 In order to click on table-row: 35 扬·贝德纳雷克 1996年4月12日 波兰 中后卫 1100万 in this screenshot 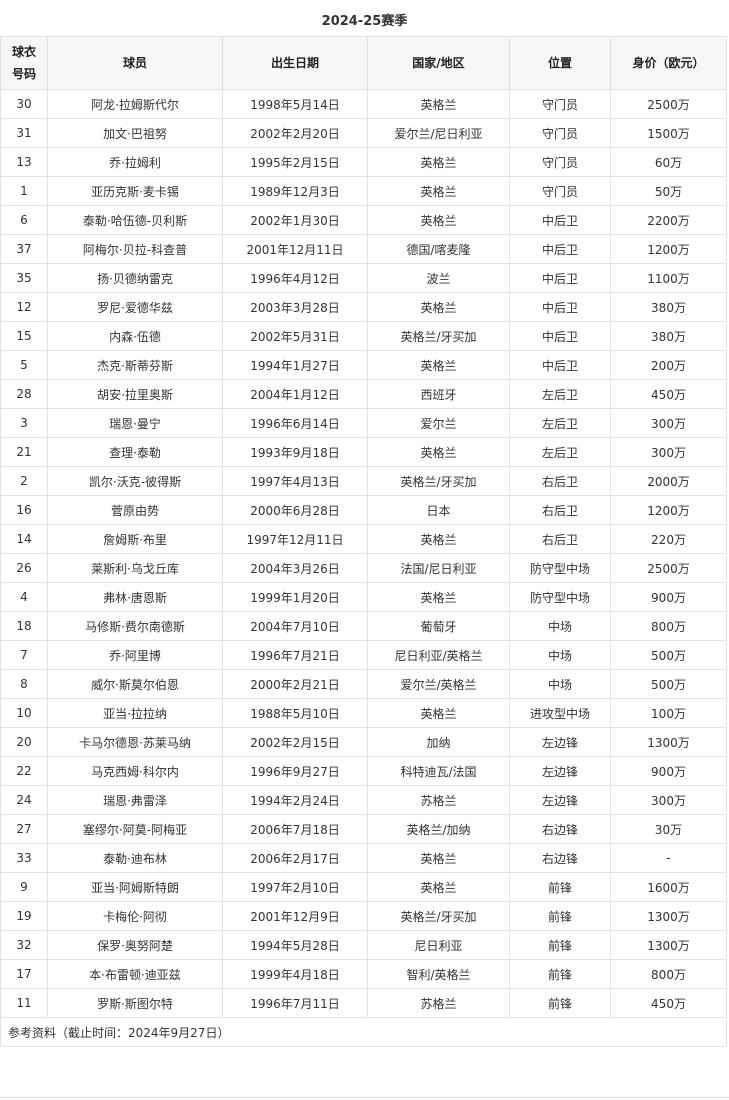, I will do `click(363, 278)`.